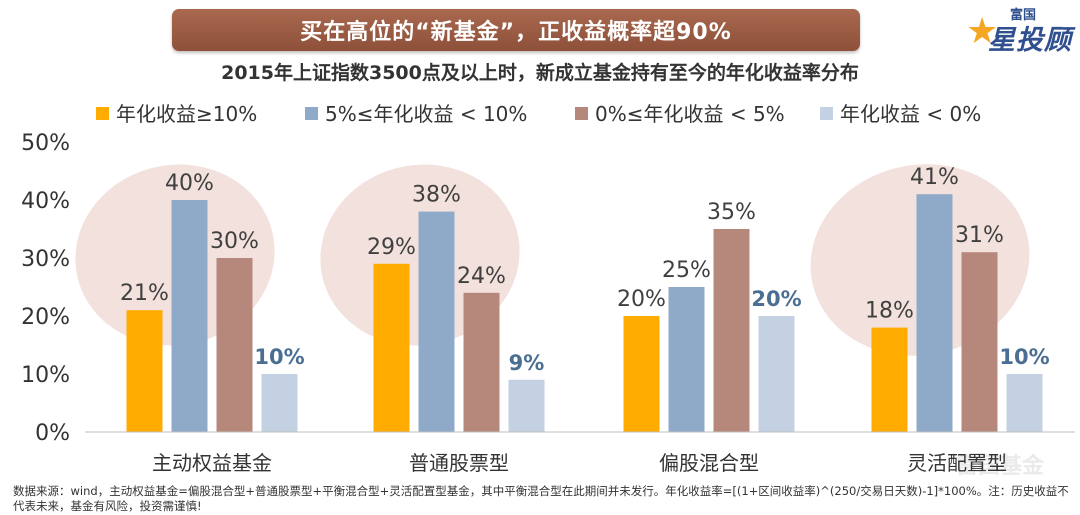  I want to click on data-label: 38%, so click(436, 195).